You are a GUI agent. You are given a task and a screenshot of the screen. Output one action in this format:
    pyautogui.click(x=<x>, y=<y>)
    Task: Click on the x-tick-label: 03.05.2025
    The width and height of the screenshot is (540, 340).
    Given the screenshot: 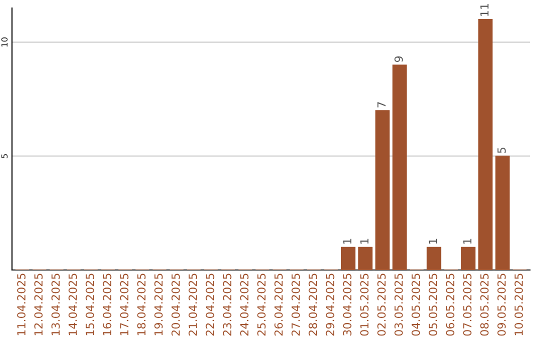 What is the action you would take?
    pyautogui.click(x=398, y=305)
    